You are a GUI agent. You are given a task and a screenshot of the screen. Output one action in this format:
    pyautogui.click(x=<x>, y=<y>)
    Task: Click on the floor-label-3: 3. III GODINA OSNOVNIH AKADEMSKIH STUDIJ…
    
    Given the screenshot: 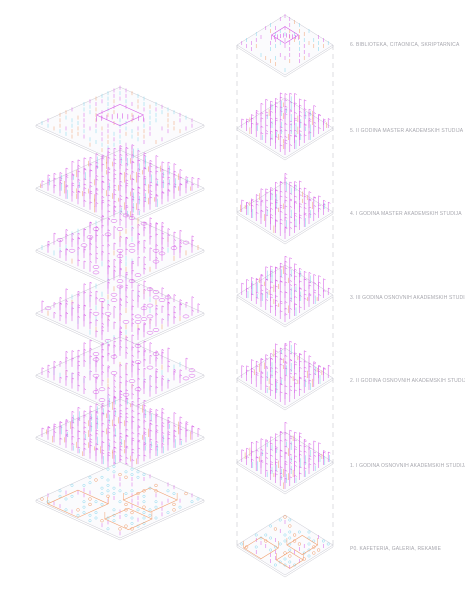 What is the action you would take?
    pyautogui.click(x=407, y=298)
    